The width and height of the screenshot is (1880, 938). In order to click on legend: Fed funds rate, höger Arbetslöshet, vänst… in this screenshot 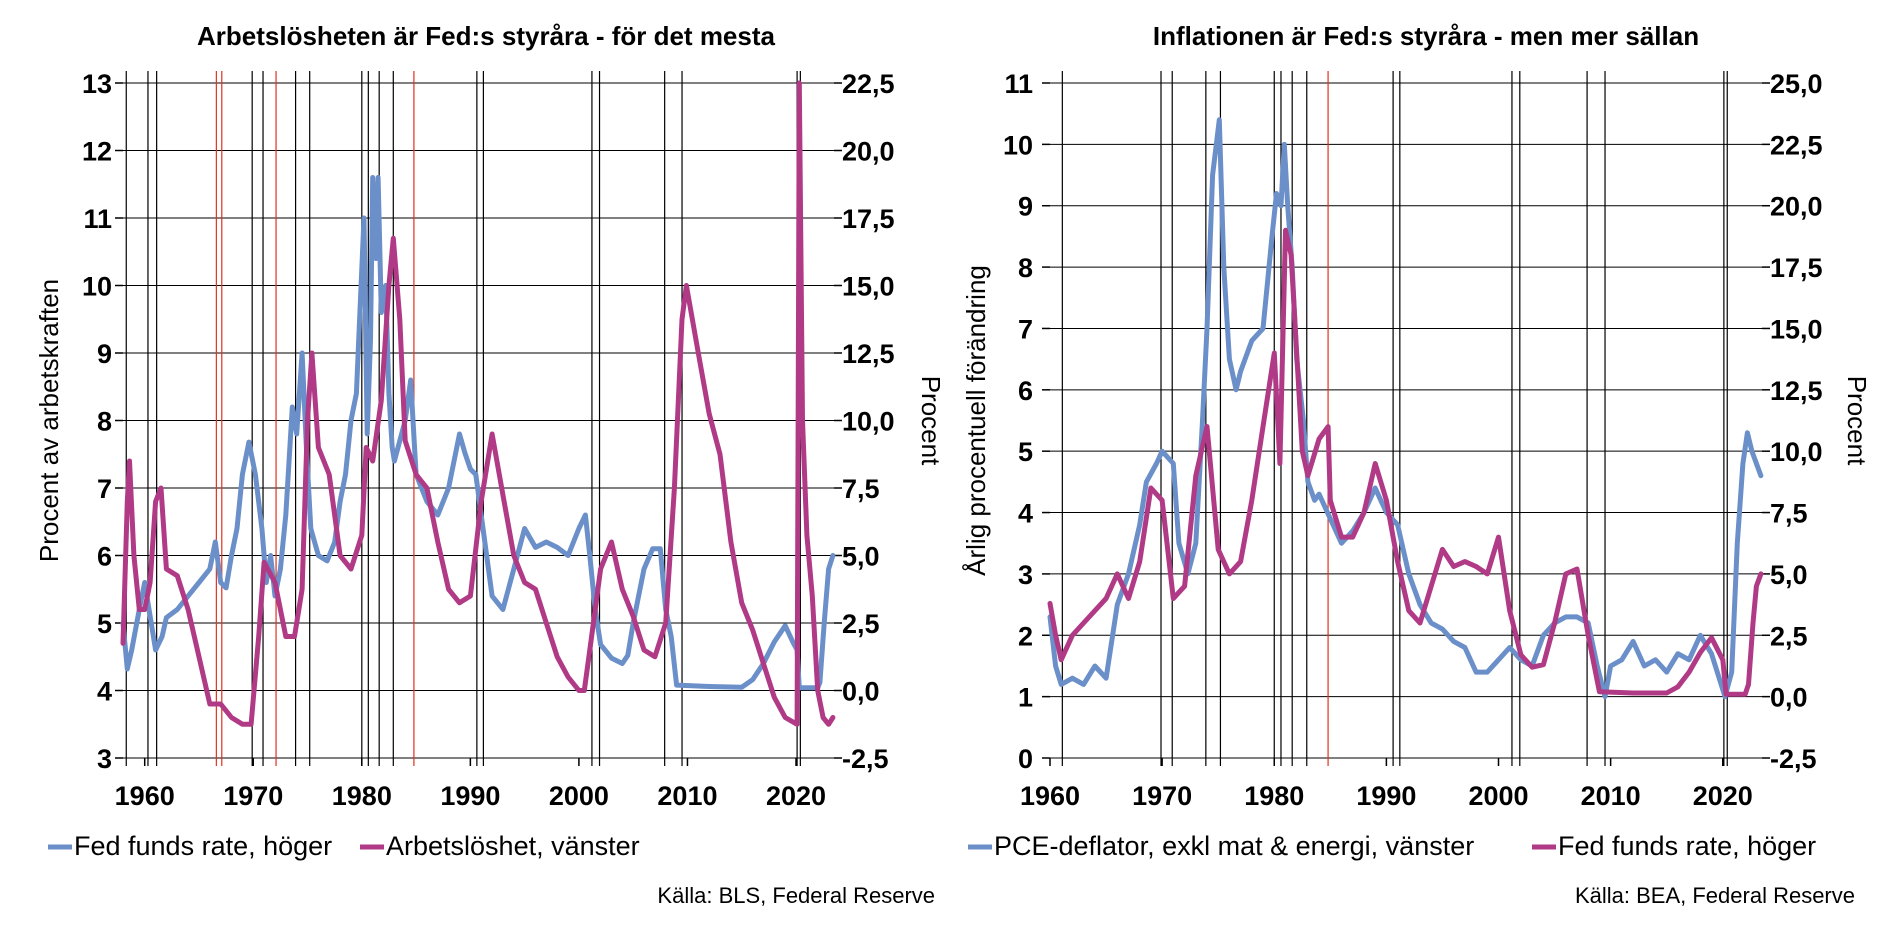, I will do `click(344, 846)`.